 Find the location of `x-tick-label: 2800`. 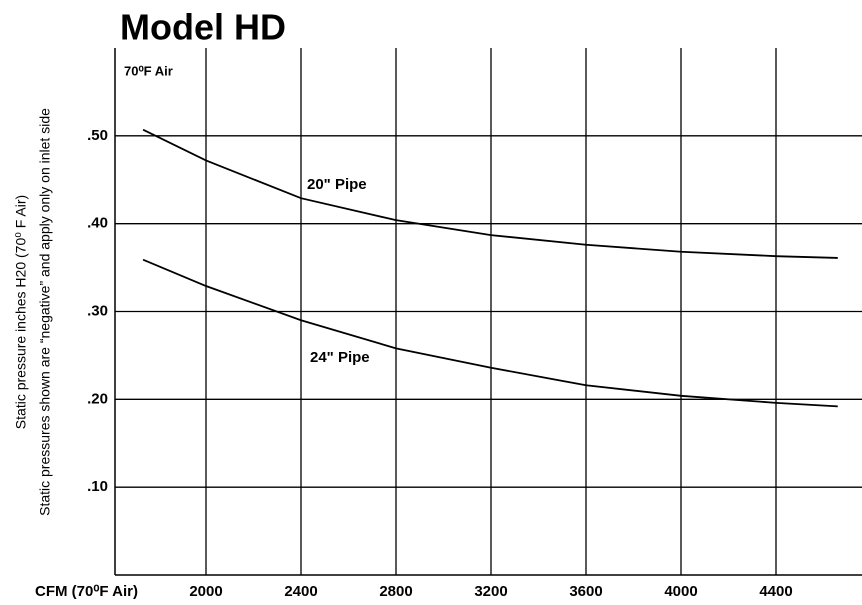

x-tick-label: 2800 is located at coordinates (395, 591).